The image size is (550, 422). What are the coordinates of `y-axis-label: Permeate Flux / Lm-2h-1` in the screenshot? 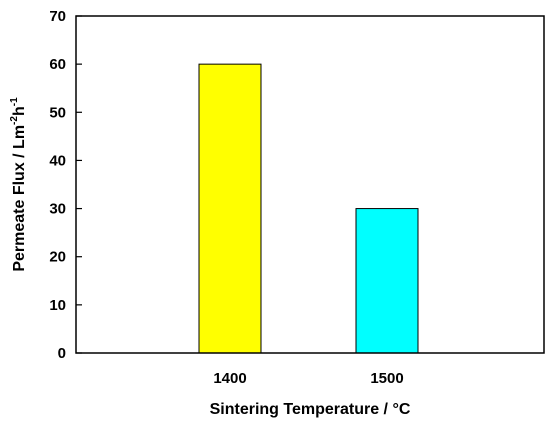 It's located at (18, 184).